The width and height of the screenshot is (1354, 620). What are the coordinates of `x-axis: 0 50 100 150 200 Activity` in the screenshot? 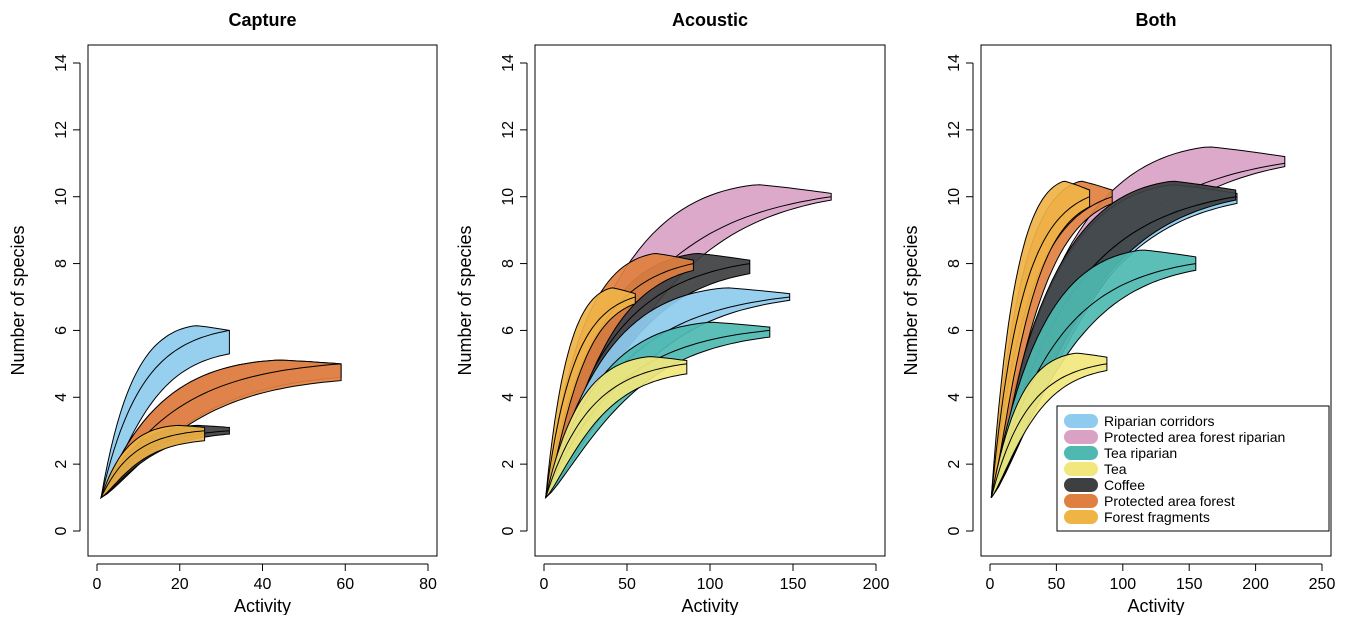 It's located at (715, 589).